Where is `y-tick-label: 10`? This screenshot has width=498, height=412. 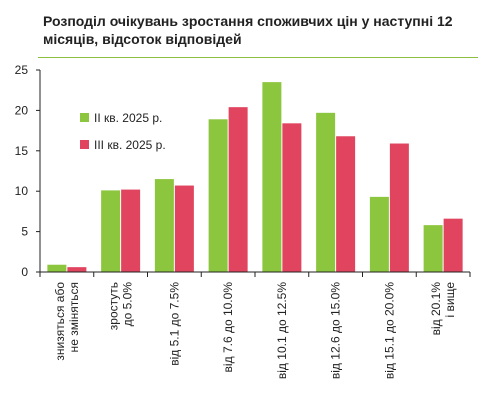
y-tick-label: 10 is located at coordinates (22, 191).